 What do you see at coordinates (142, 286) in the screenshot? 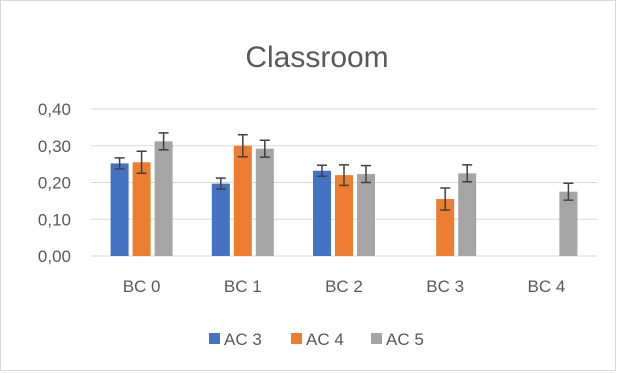
I see `x-tick-label: BC 0` at bounding box center [142, 286].